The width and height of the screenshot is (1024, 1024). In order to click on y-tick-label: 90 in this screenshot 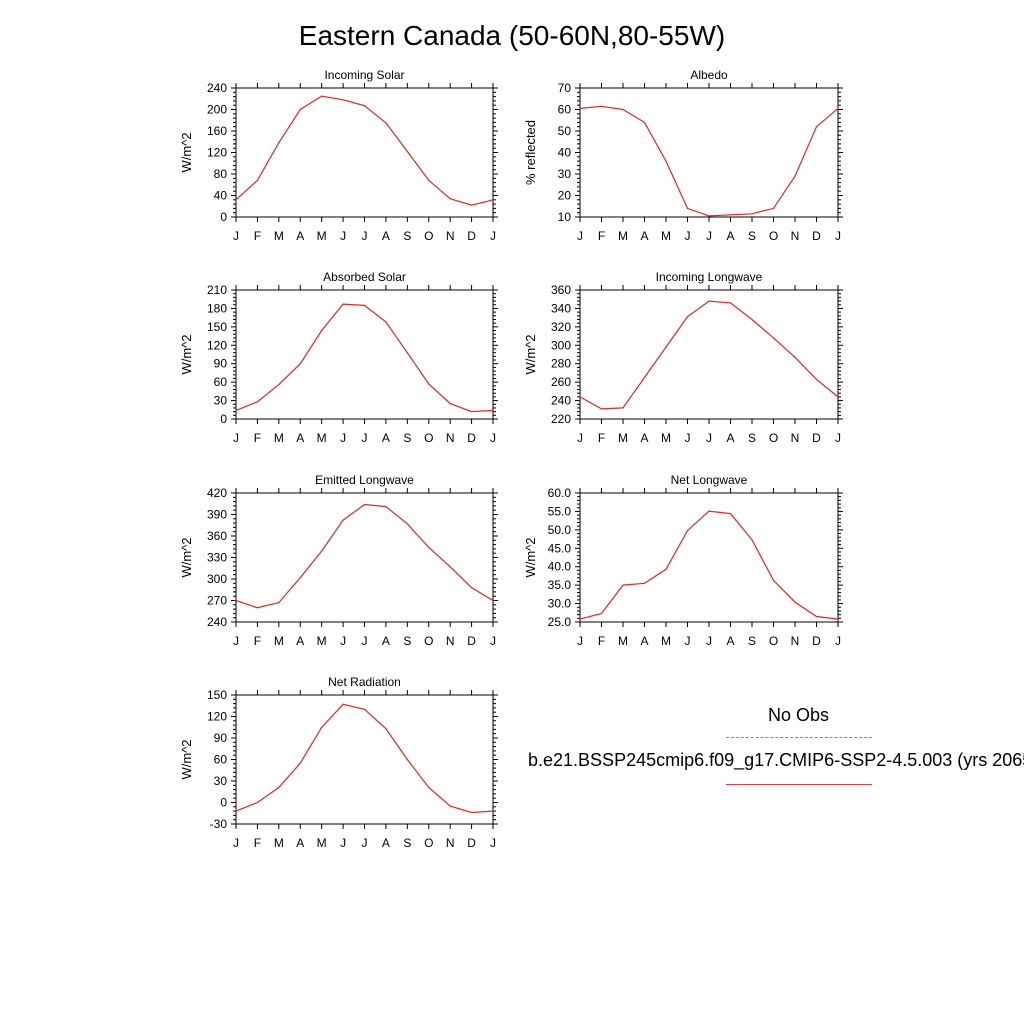, I will do `click(221, 738)`.